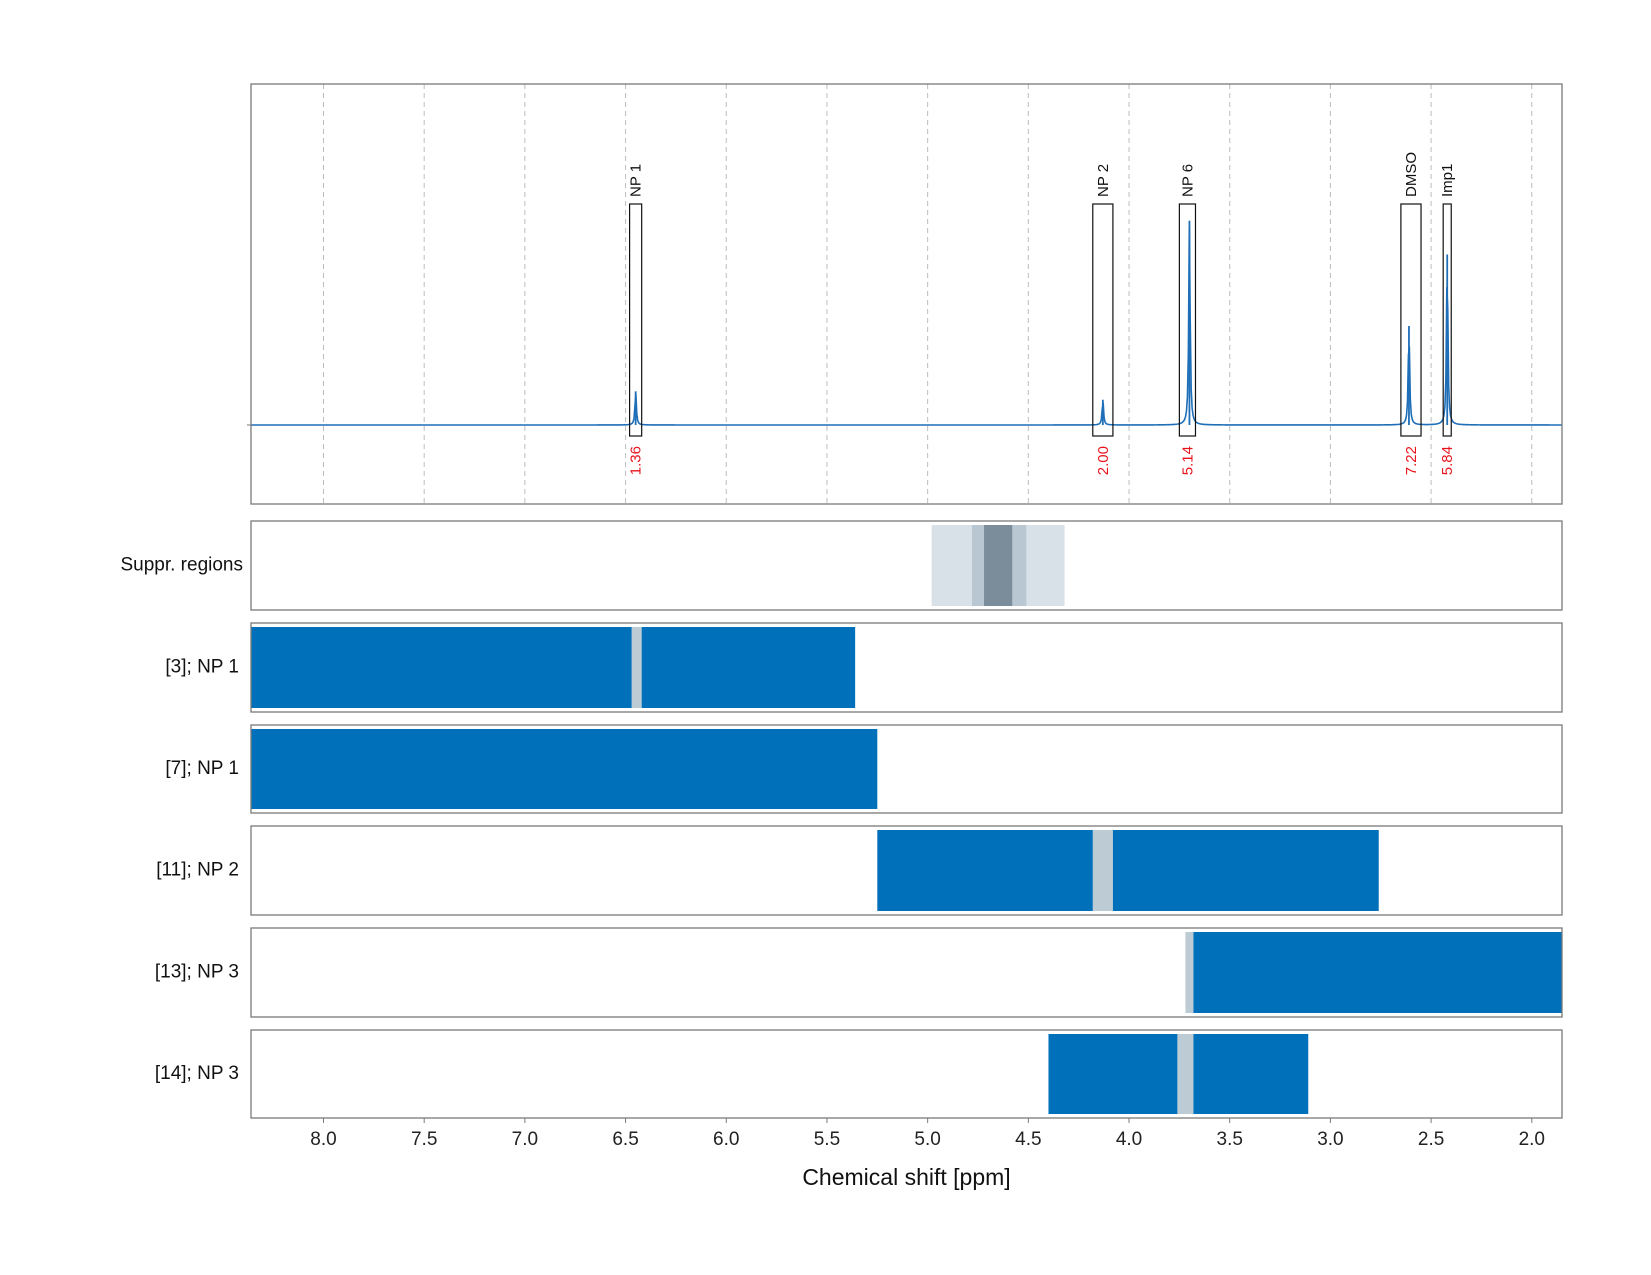 Image resolution: width=1651 pixels, height=1275 pixels. I want to click on track-label: [14]; NP 3, so click(197, 1073).